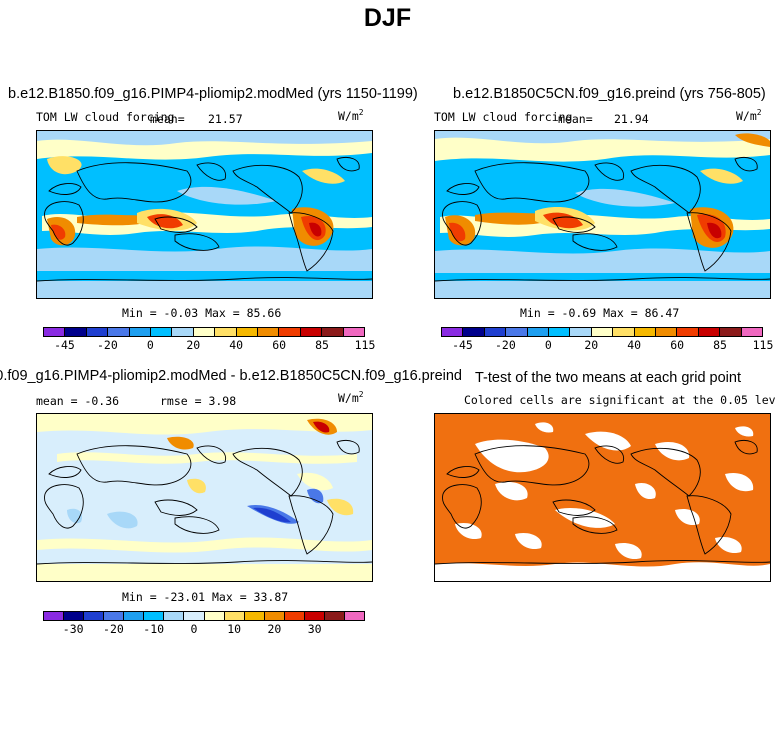 This screenshot has width=775, height=732. What do you see at coordinates (575, 119) in the screenshot?
I see `mean-label-top-right: mean=` at bounding box center [575, 119].